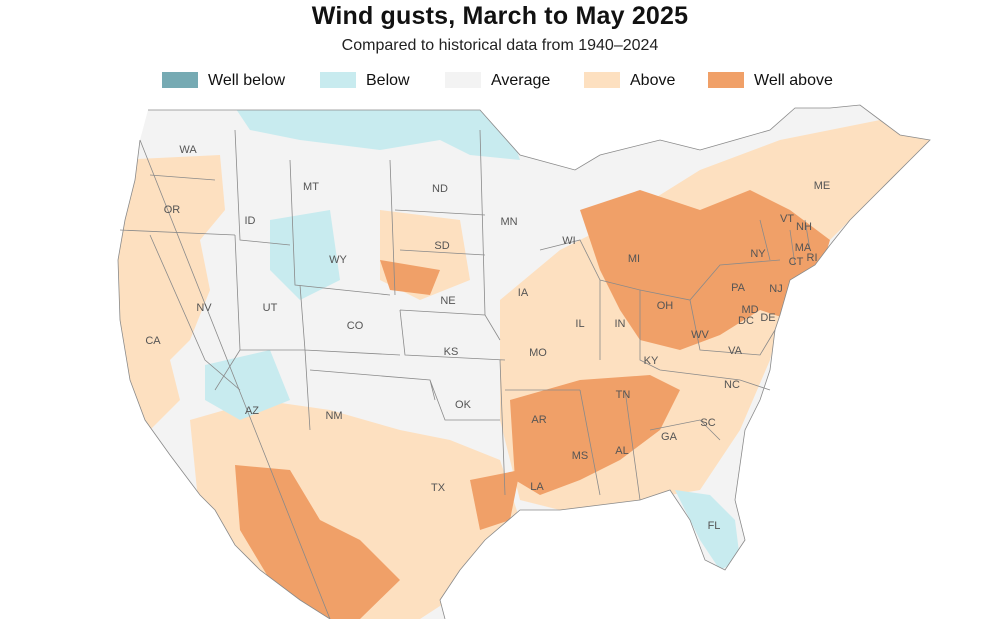 The image size is (1000, 619). I want to click on state-label-mt: MT, so click(311, 187).